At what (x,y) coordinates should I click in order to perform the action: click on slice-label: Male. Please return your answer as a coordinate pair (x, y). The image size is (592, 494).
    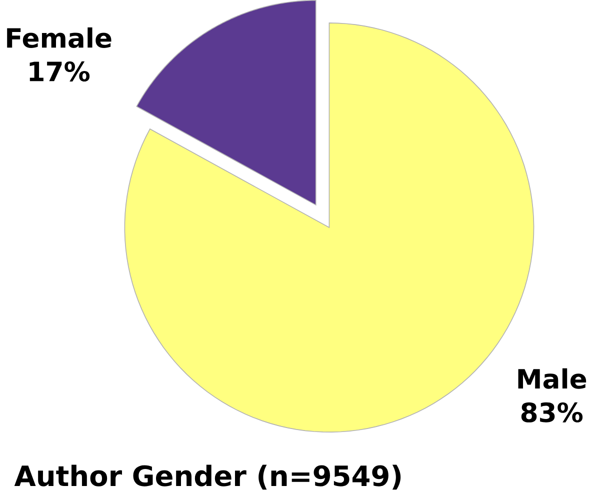
    Looking at the image, I should click on (552, 378).